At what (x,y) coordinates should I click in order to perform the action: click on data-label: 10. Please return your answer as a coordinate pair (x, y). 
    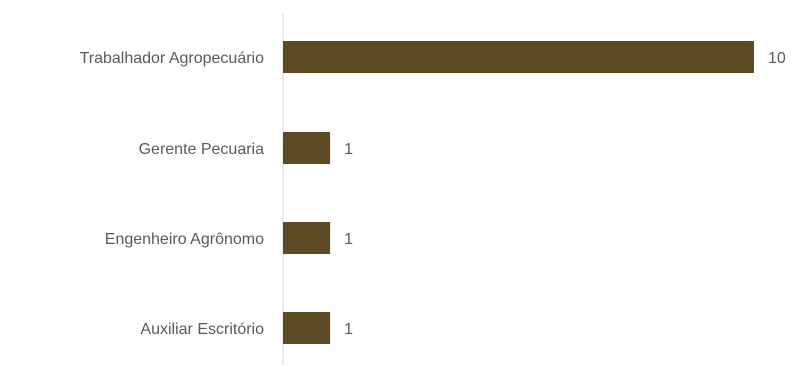
    Looking at the image, I should click on (777, 58).